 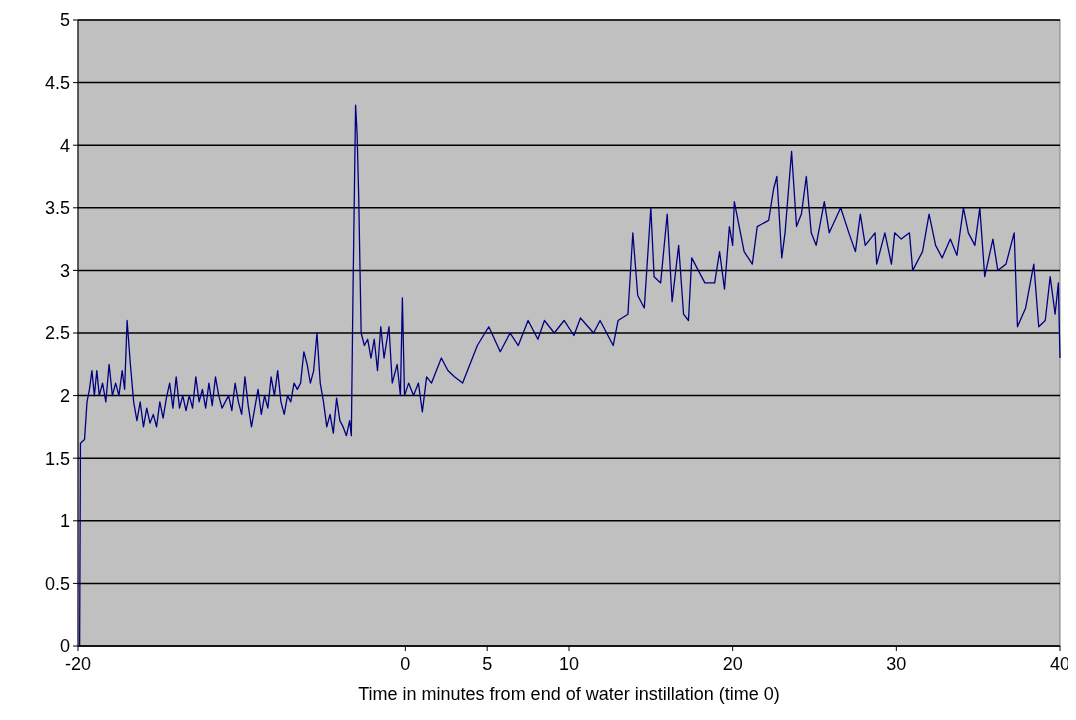 What do you see at coordinates (569, 694) in the screenshot?
I see `x-axis-title: Time in minutes from end of water instillation (time 0)` at bounding box center [569, 694].